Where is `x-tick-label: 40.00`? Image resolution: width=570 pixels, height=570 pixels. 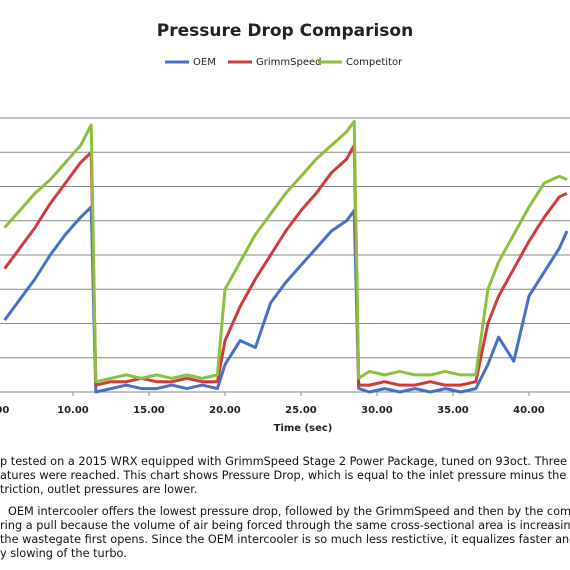 x-tick-label: 40.00 is located at coordinates (529, 410).